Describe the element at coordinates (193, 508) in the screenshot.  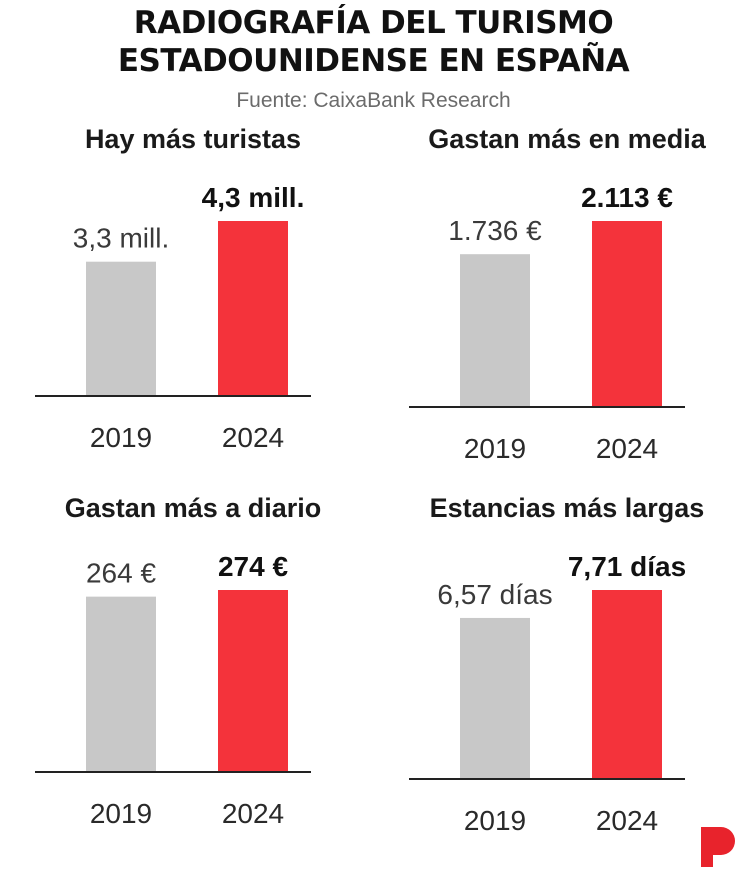
I see `chart-title: Gastan más a diario` at that location.